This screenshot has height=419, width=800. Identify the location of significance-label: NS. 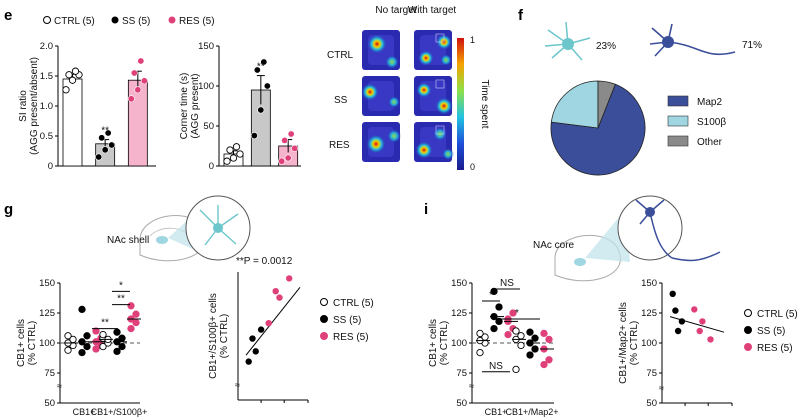
(507, 283).